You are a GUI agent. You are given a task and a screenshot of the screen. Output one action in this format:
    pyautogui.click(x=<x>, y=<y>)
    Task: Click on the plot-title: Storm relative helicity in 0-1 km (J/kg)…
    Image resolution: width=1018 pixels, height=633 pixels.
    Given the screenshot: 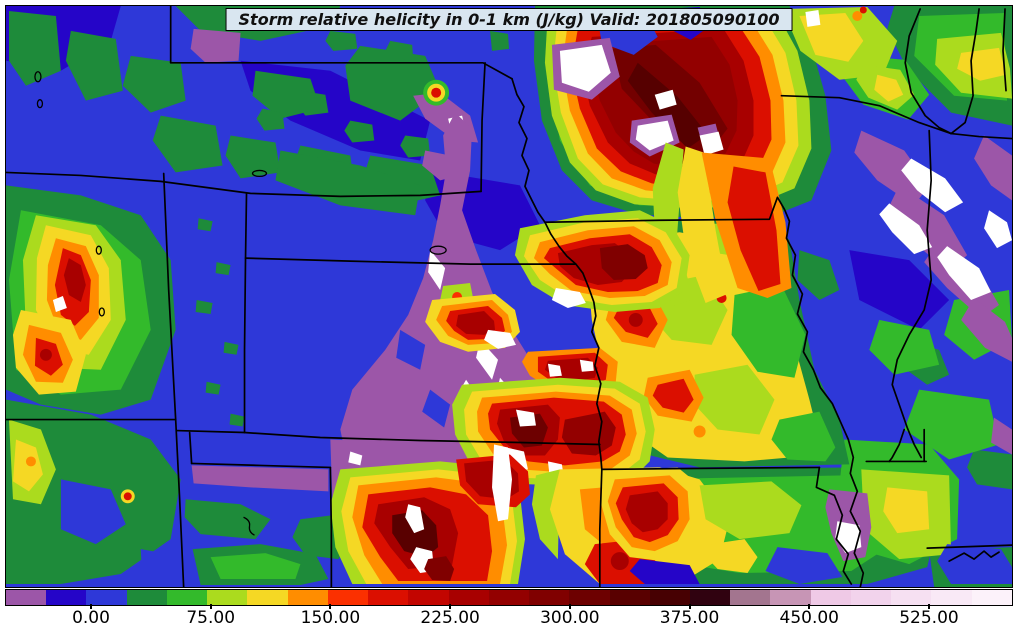 What is the action you would take?
    pyautogui.click(x=509, y=19)
    